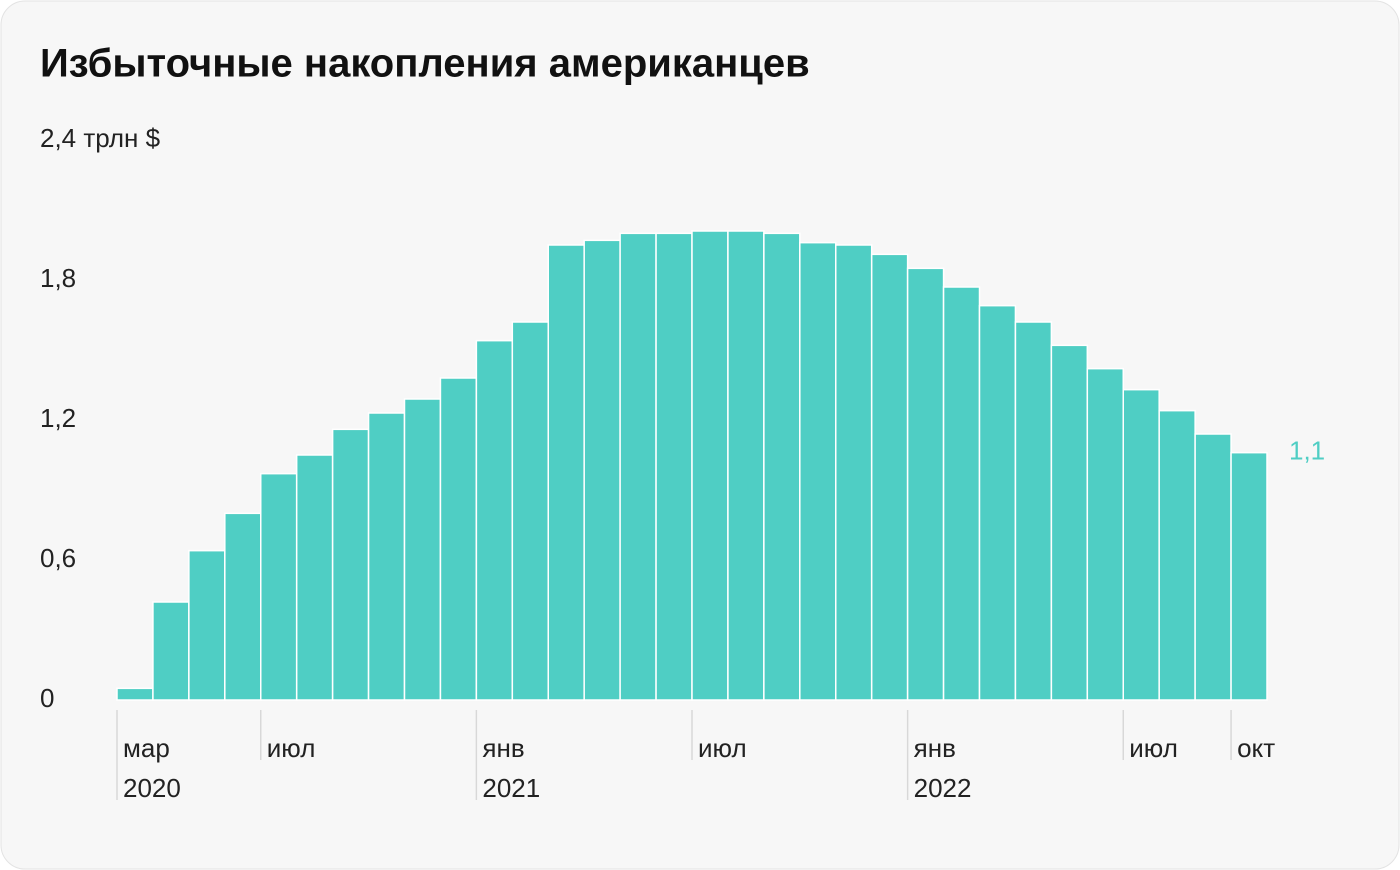 This screenshot has height=870, width=1400. What do you see at coordinates (47, 698) in the screenshot?
I see `y-tick-label: 0` at bounding box center [47, 698].